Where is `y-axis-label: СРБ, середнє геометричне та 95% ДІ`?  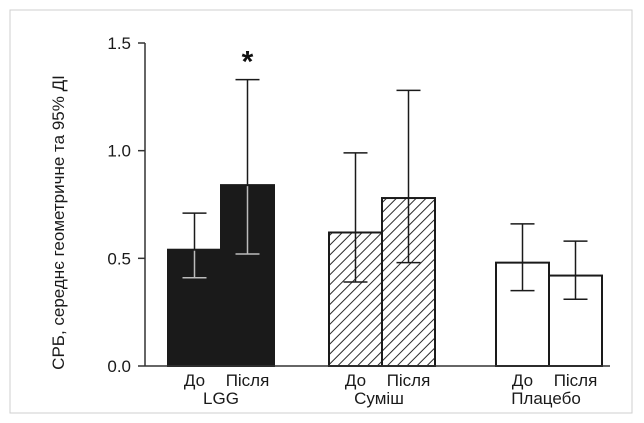
y-axis-label: СРБ, середнє геометричне та 95% ДІ is located at coordinates (58, 222).